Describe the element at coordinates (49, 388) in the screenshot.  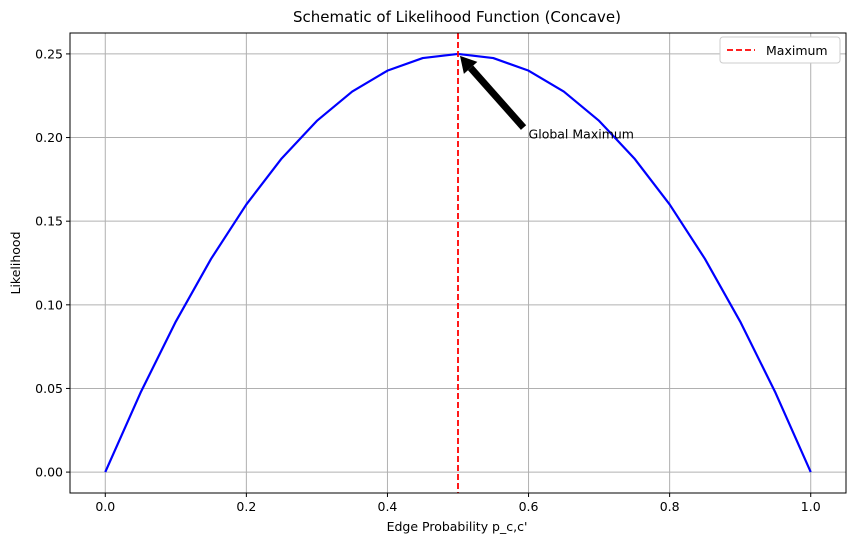
I see `y-tick-label: 0.05` at that location.